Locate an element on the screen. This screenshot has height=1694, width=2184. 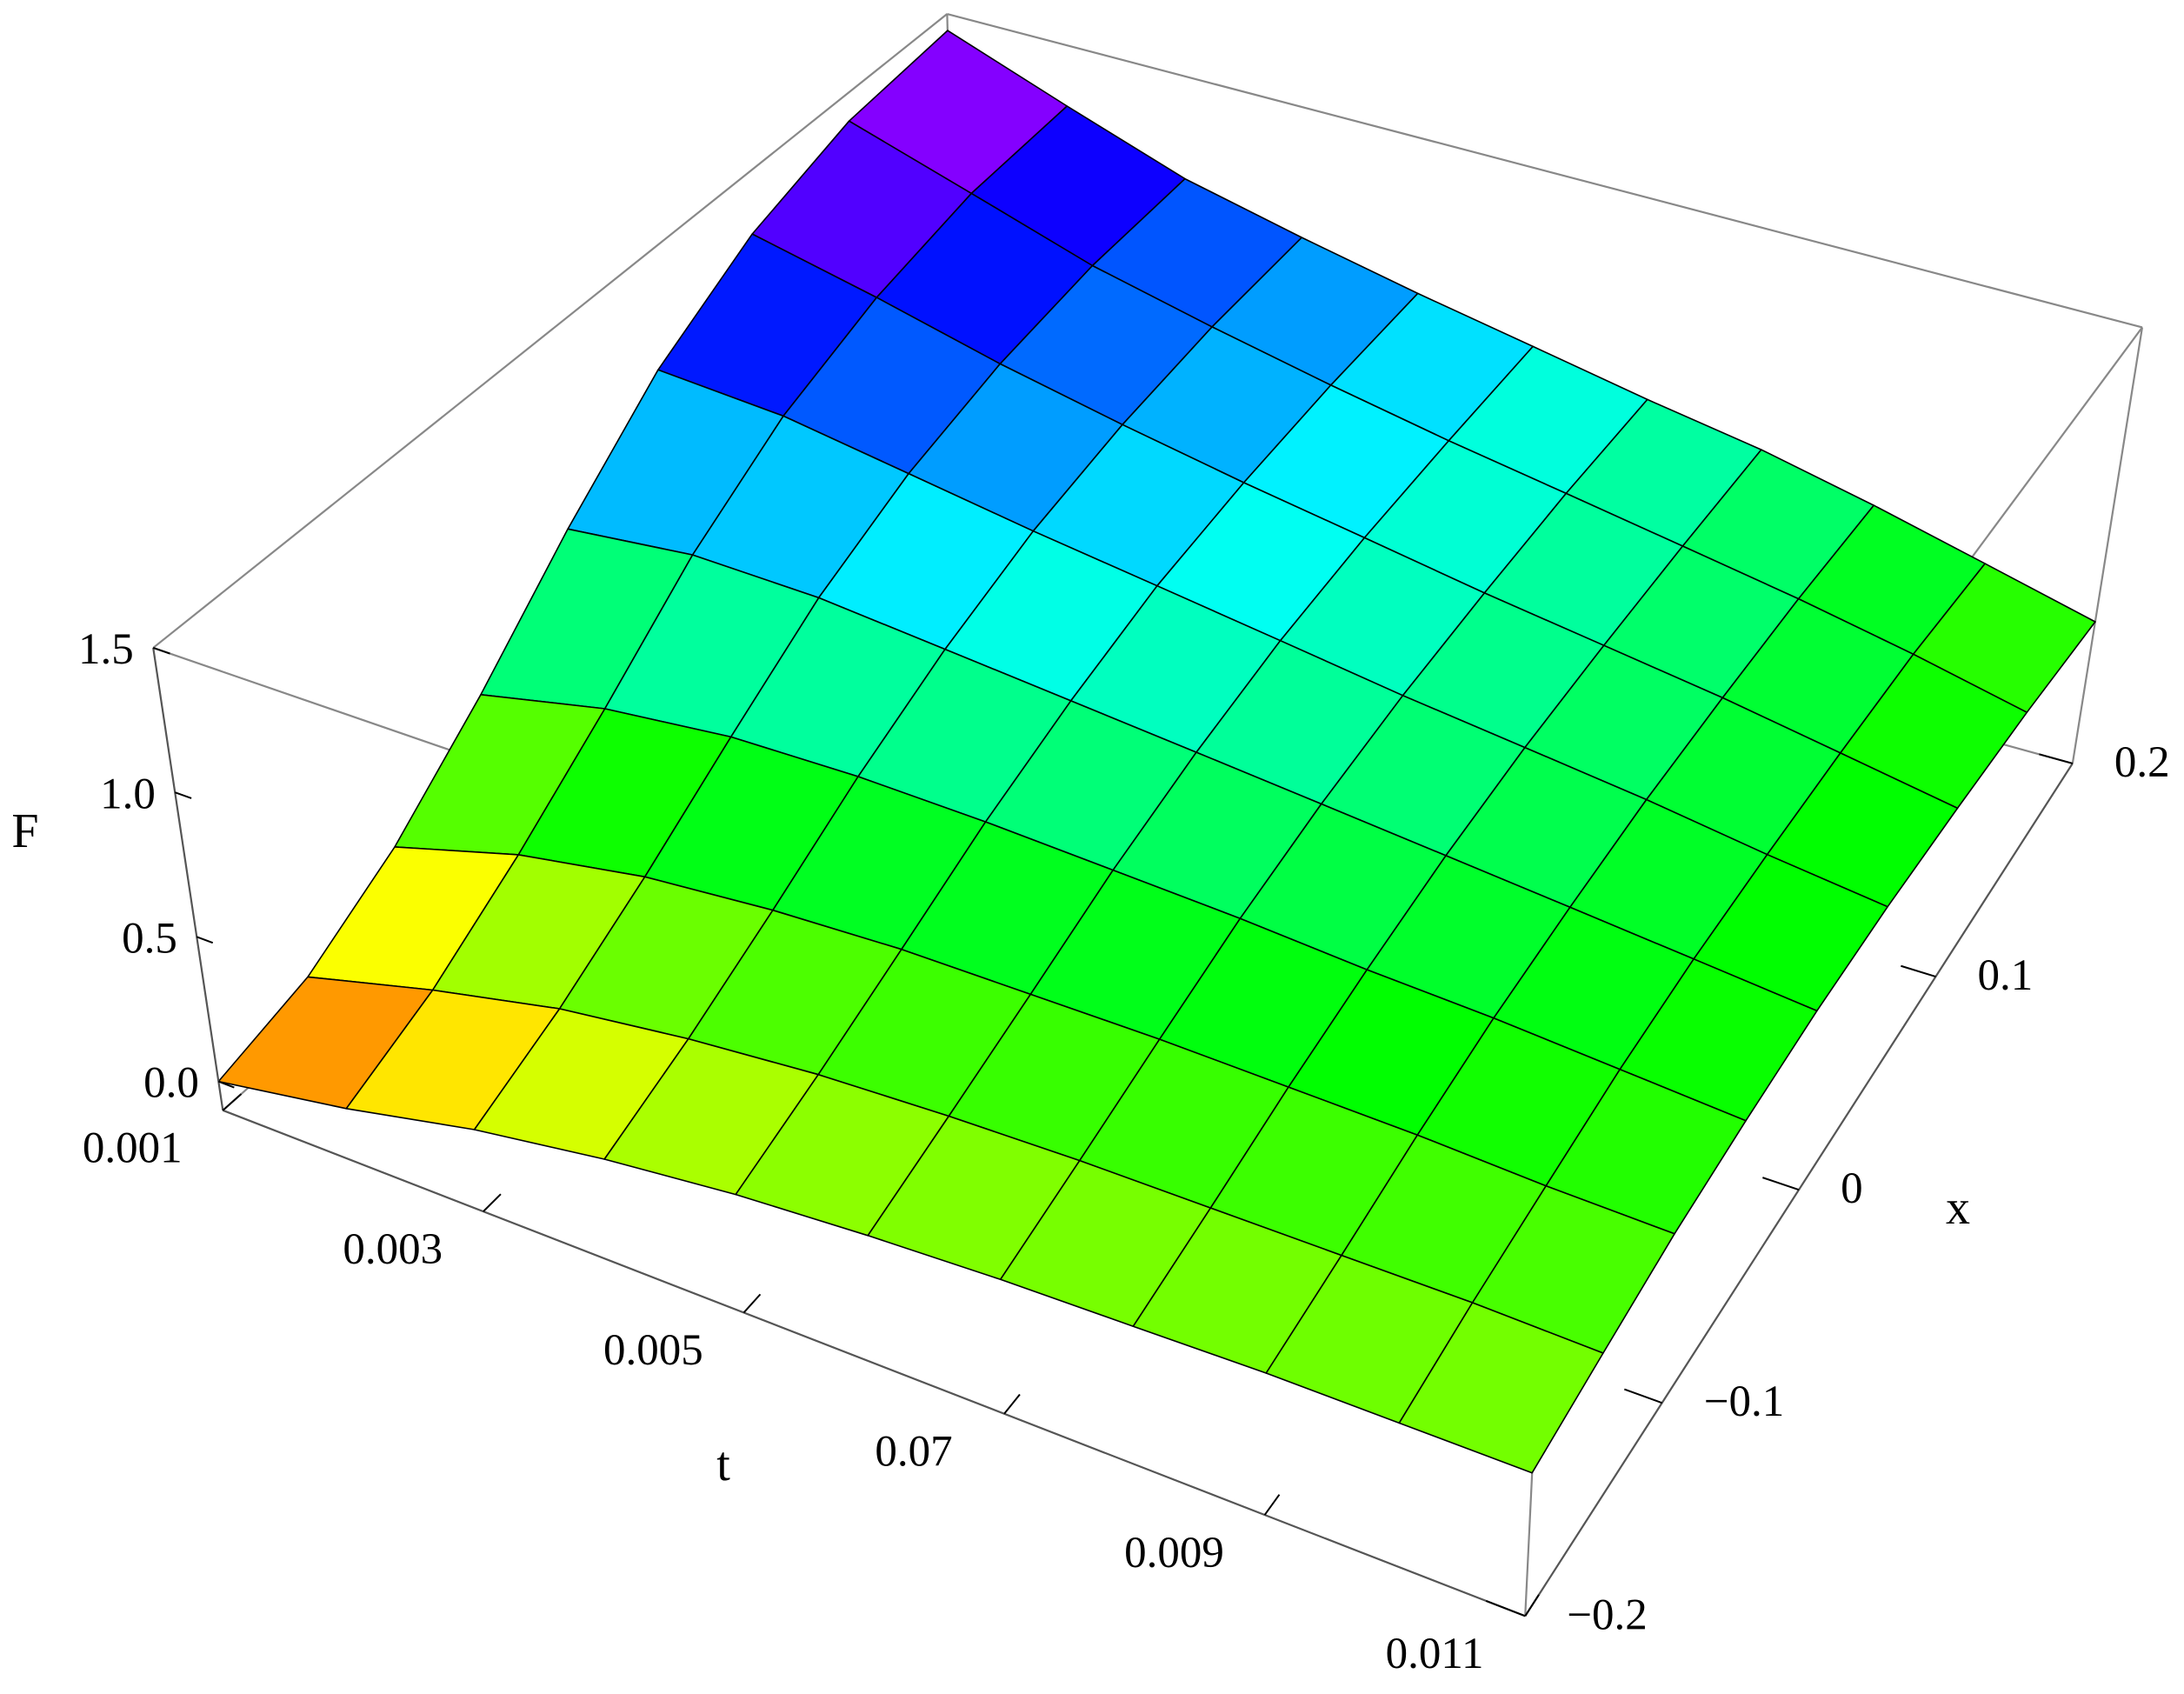
t-axis-label: t is located at coordinates (723, 1464).